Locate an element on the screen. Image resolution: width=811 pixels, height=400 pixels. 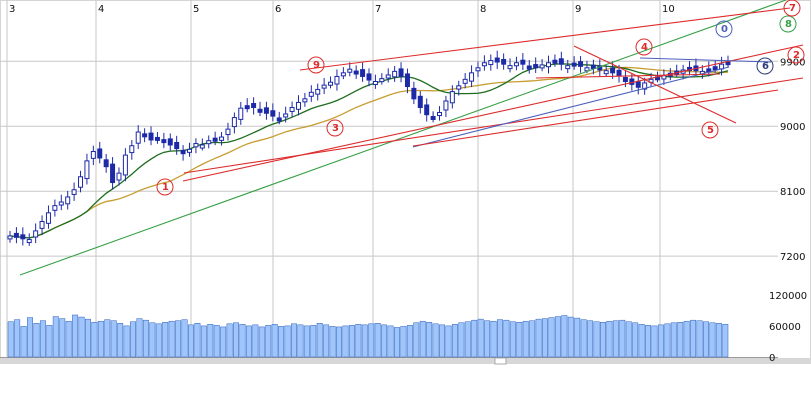
price-tick-9000: 9000 is located at coordinates (792, 127).